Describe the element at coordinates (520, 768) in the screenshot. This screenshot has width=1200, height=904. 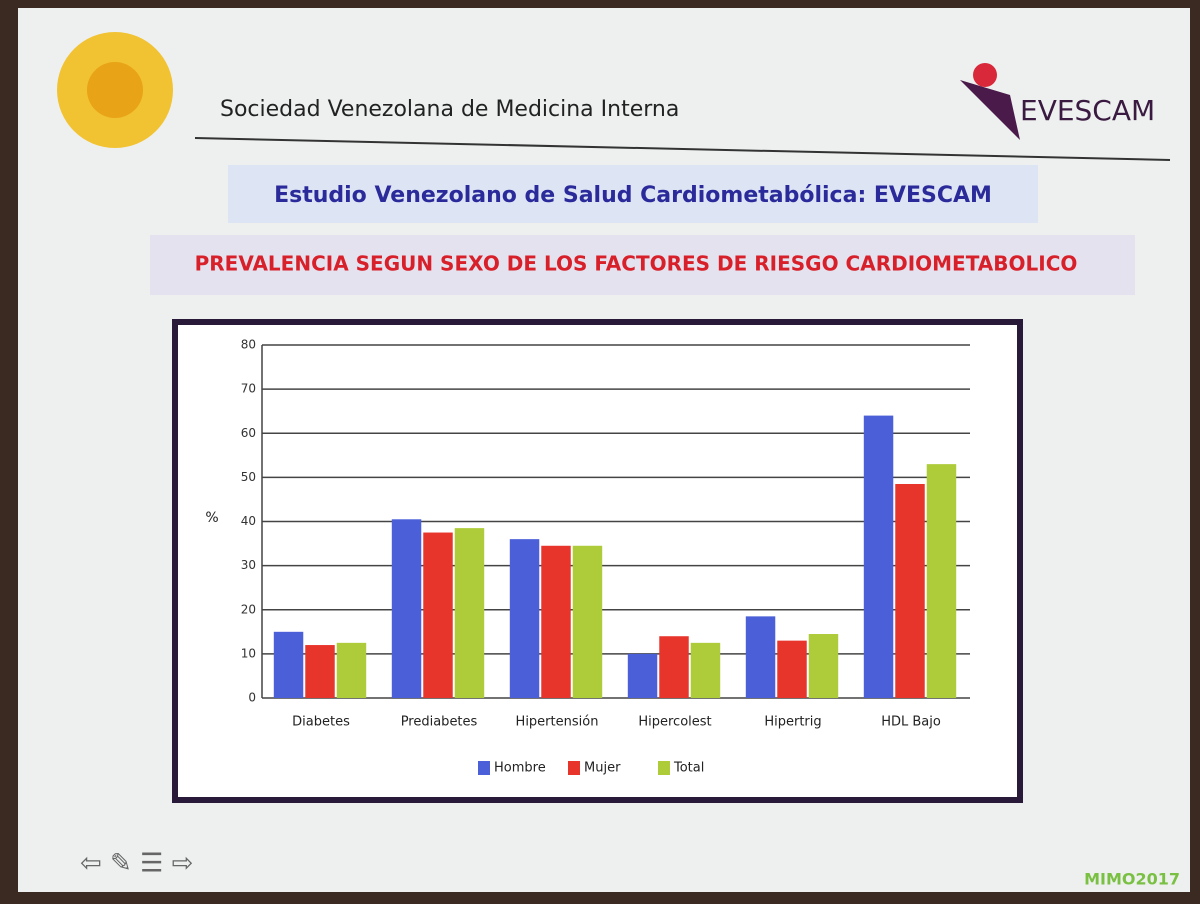
I see `legend-label: Hombre` at that location.